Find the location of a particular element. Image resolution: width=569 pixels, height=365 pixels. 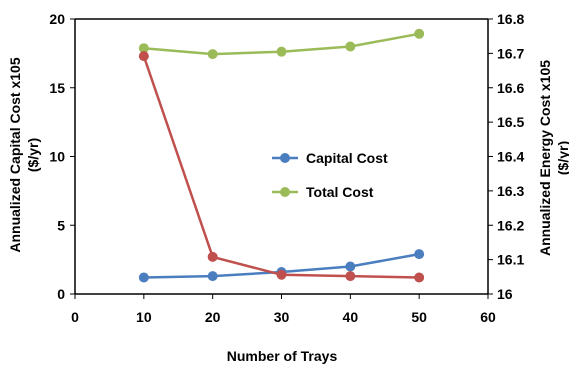

legend-item-total-cost: Total Cost is located at coordinates (323, 192).